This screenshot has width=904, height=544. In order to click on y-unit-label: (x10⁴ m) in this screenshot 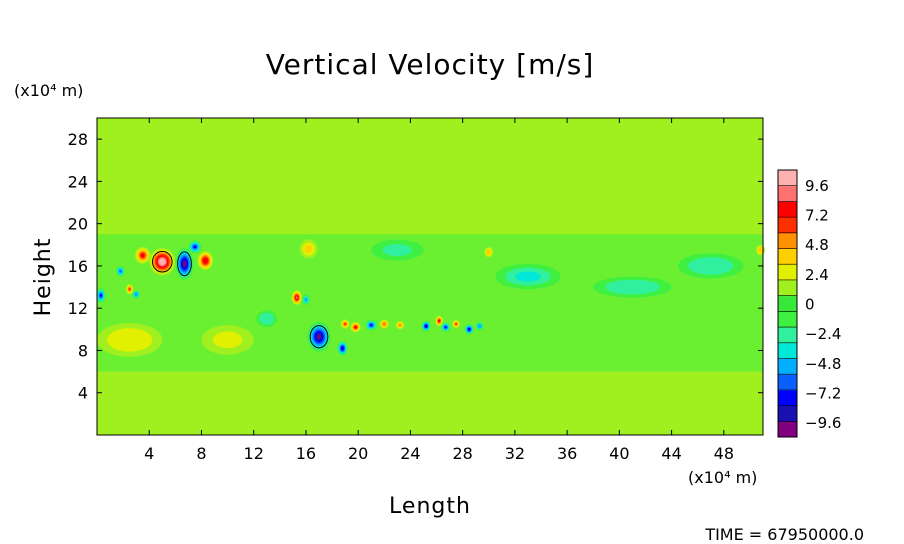, I will do `click(48, 90)`.